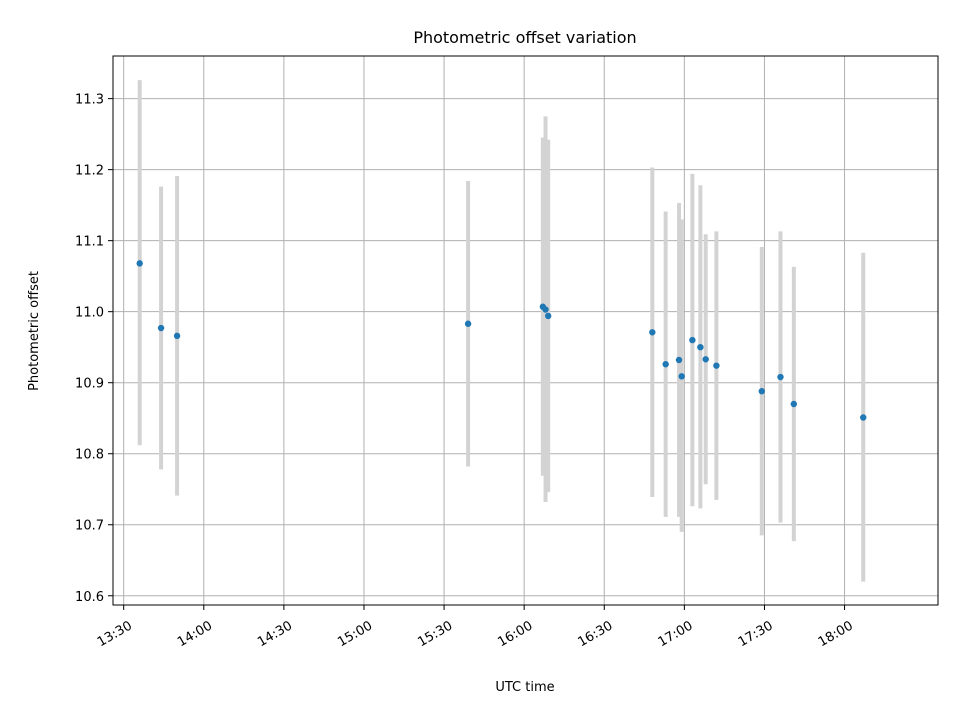  What do you see at coordinates (355, 634) in the screenshot?
I see `x-tick-label: 15:00` at bounding box center [355, 634].